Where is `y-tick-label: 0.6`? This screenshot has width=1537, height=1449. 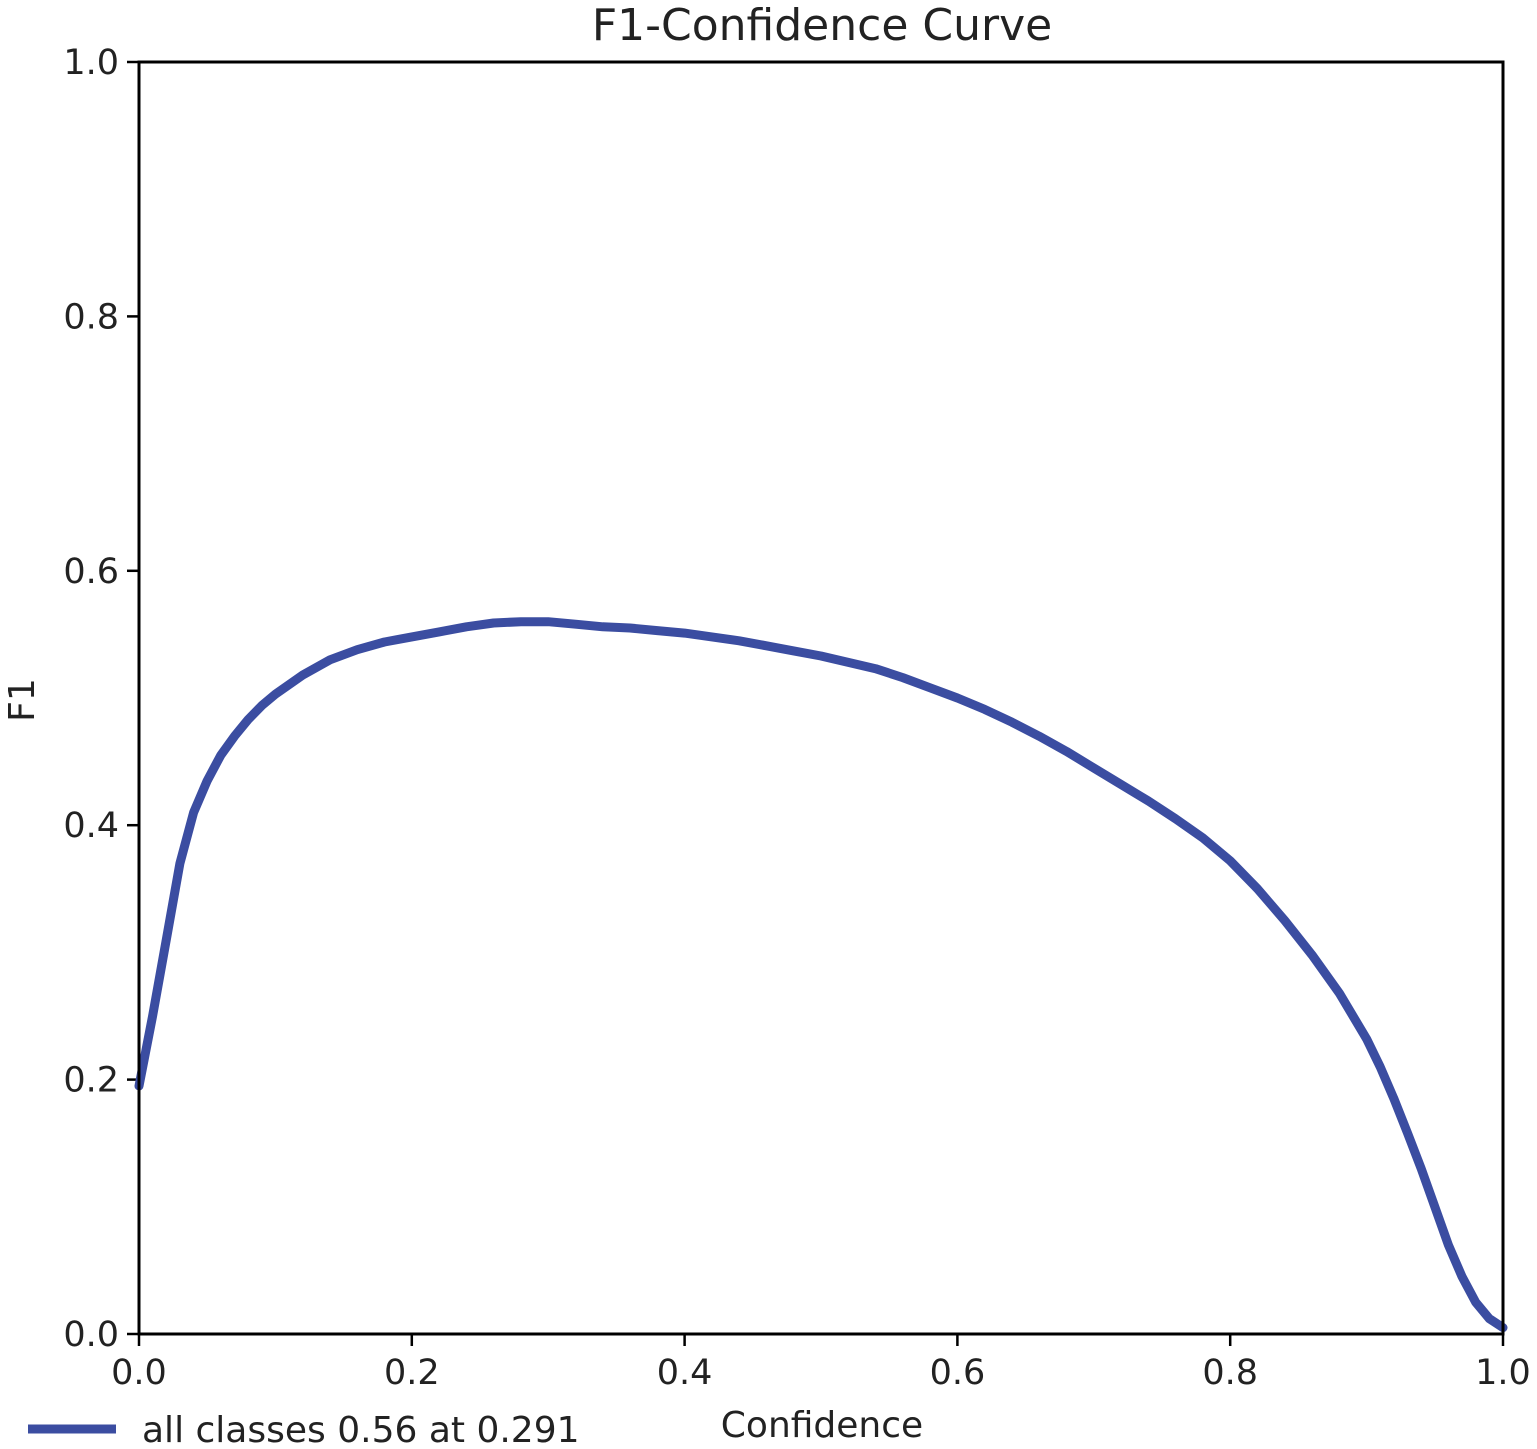
y-tick-label: 0.6 is located at coordinates (91, 572).